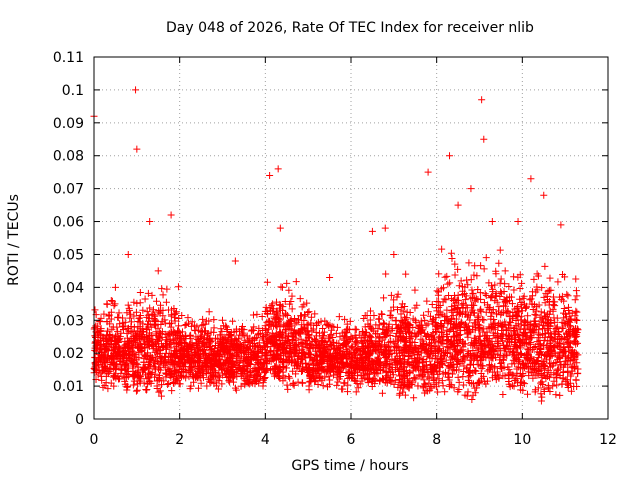  Describe the element at coordinates (68, 321) in the screenshot. I see `y-tick-label: 0.03` at that location.